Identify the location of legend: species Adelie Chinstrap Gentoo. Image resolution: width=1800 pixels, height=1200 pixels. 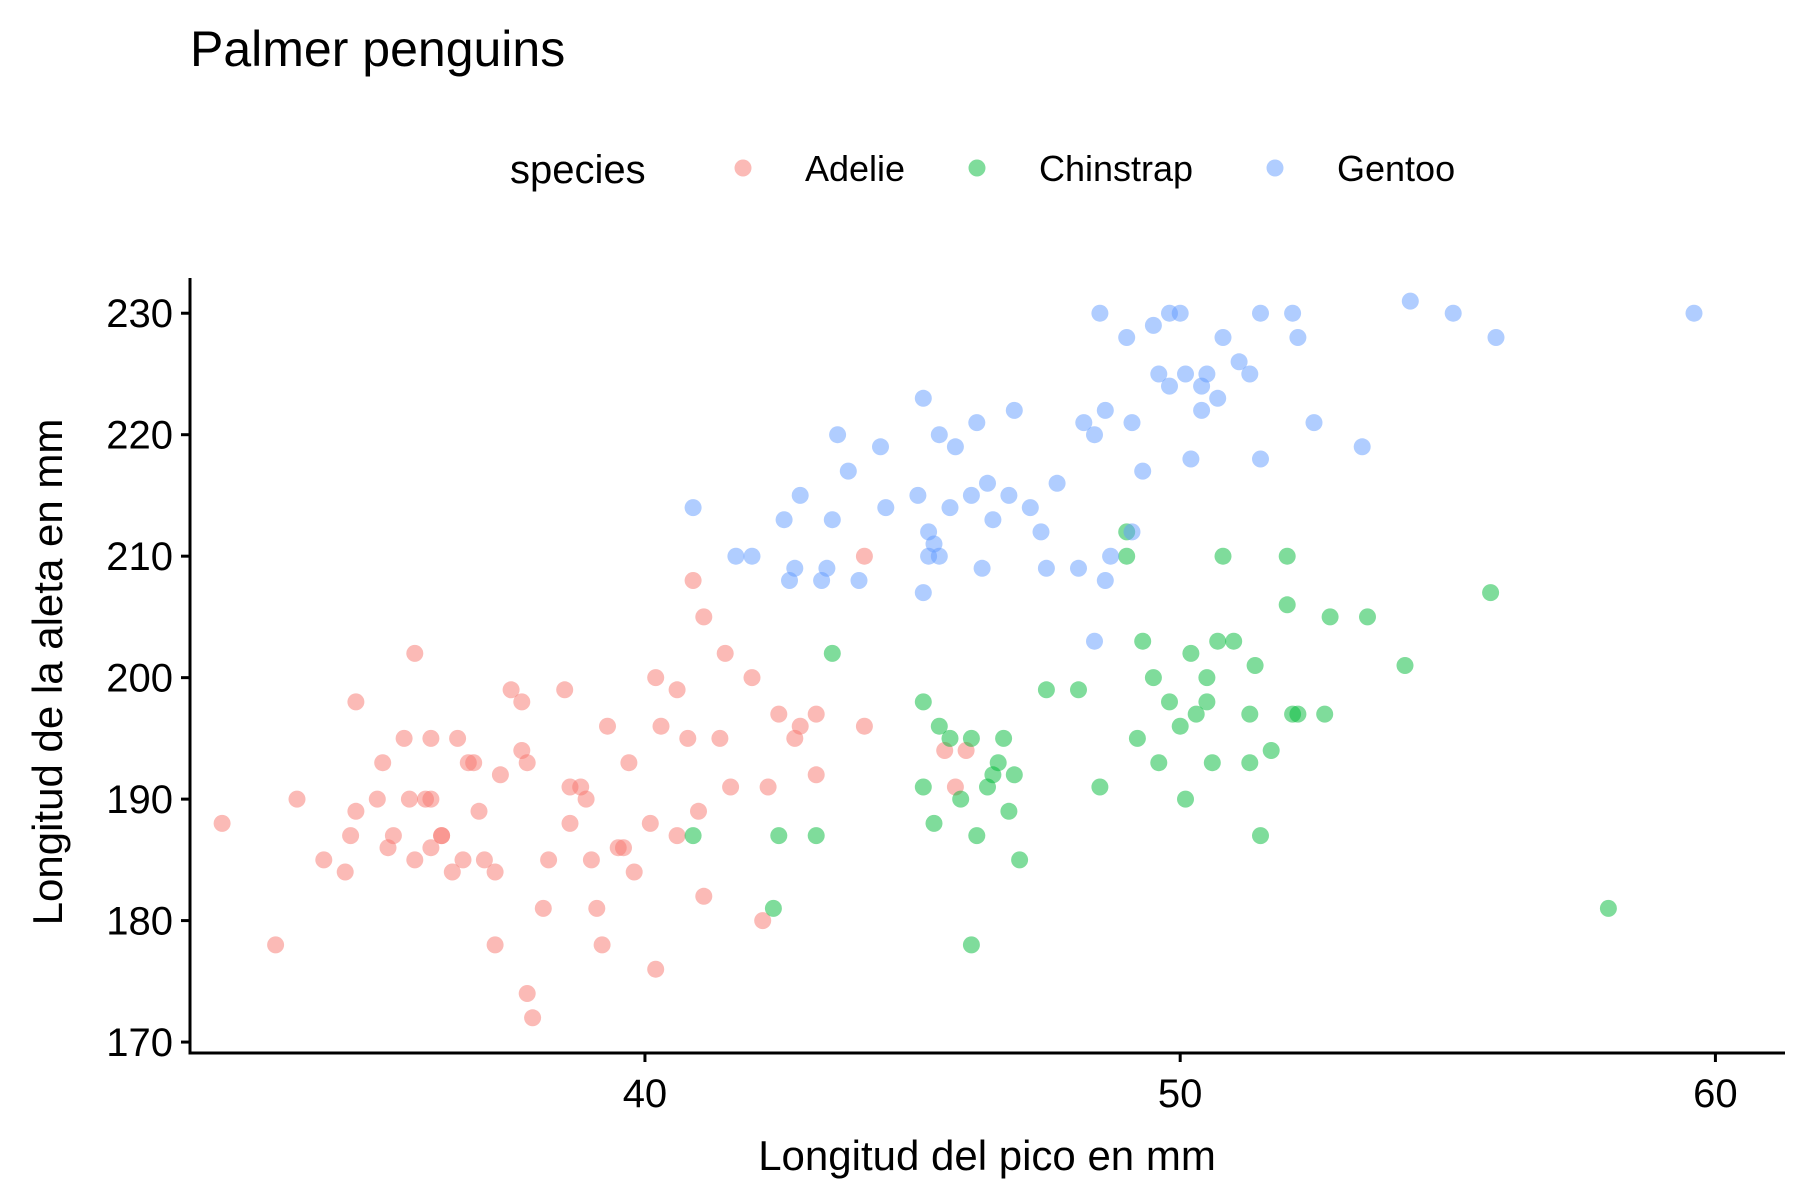
(982, 170).